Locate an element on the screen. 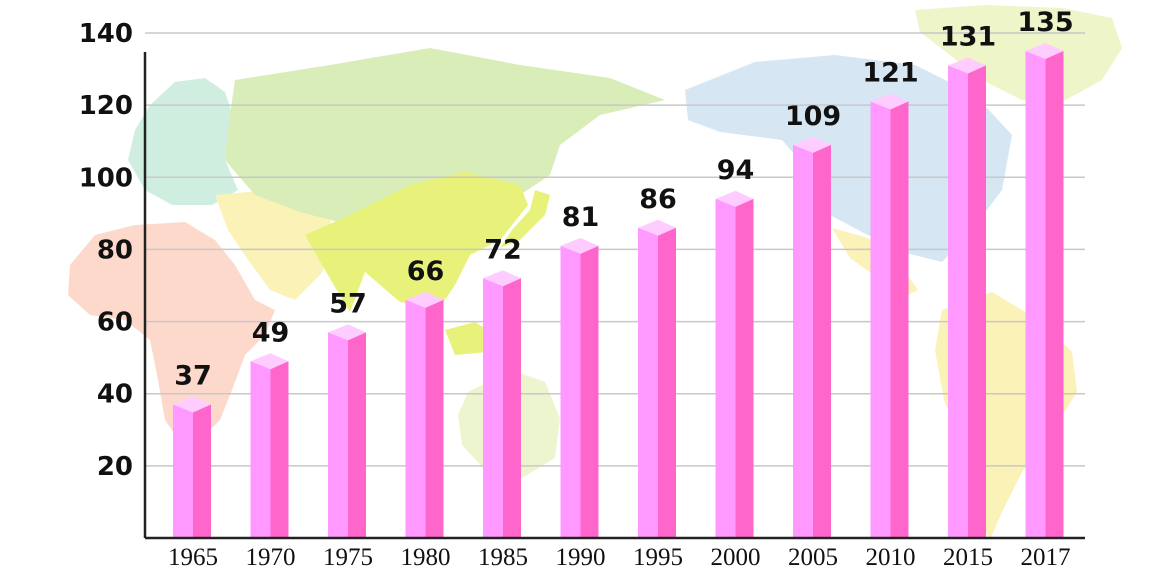  y-tick-label: 100 is located at coordinates (106, 178).